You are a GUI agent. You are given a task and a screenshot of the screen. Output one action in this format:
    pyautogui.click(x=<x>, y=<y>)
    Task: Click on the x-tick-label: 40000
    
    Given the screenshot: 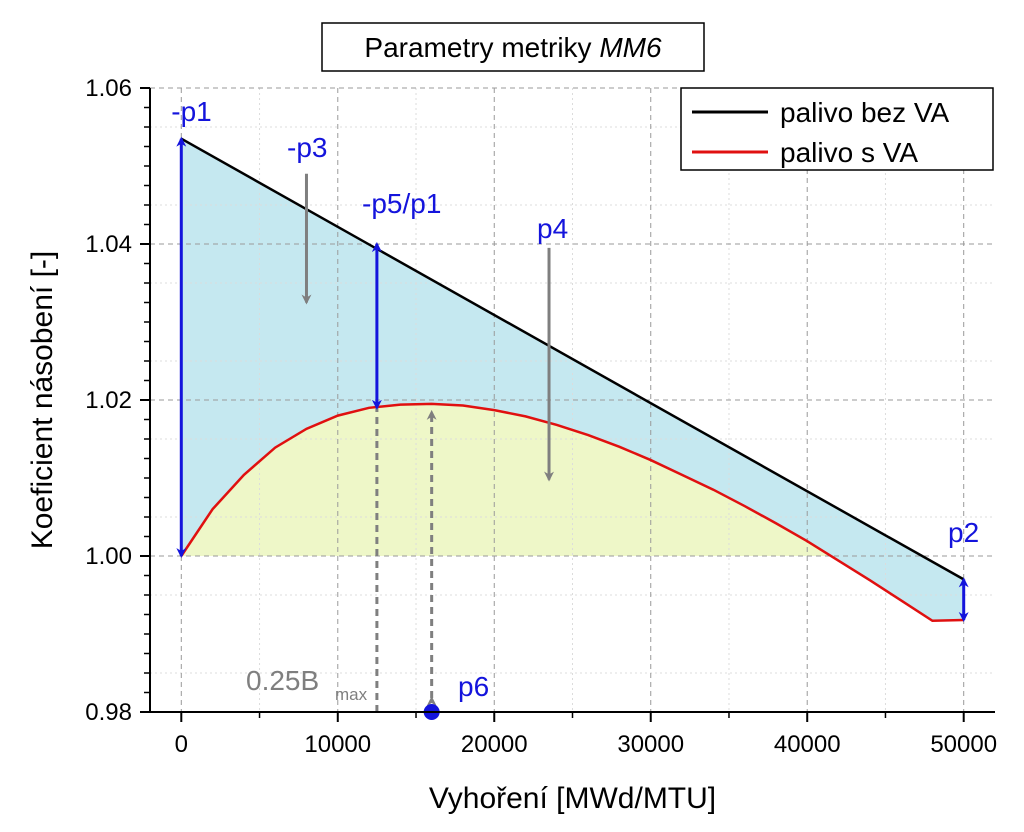 What is the action you would take?
    pyautogui.click(x=807, y=744)
    